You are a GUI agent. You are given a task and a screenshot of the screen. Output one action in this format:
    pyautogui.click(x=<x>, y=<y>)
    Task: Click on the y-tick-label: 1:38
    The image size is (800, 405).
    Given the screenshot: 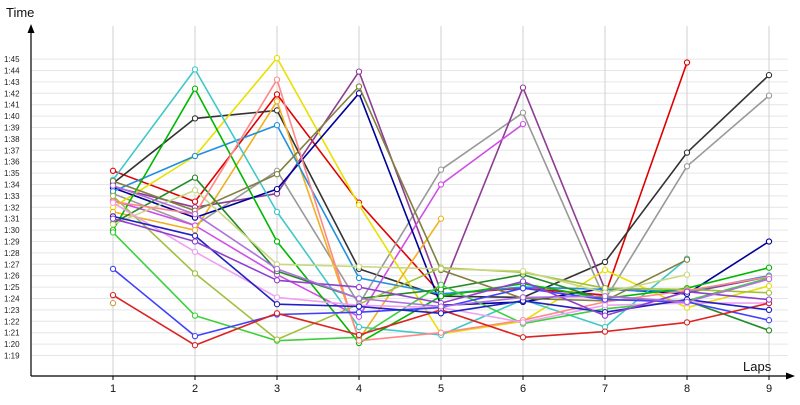 What is the action you would take?
    pyautogui.click(x=12, y=139)
    